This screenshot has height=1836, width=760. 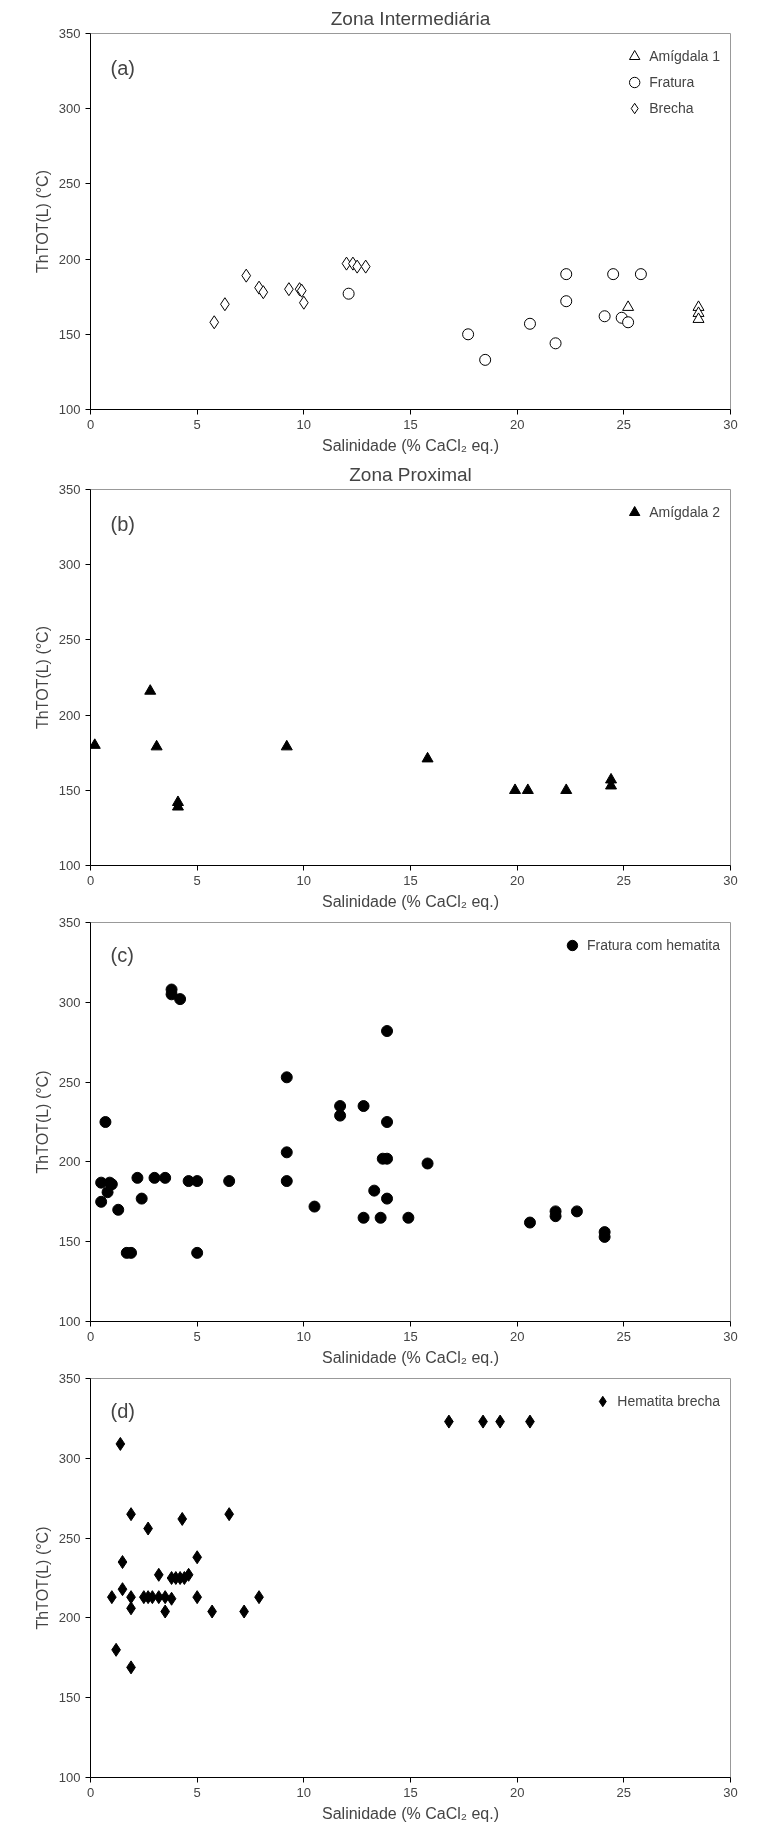 I want to click on legend-label: Amígdala 2, so click(x=684, y=512).